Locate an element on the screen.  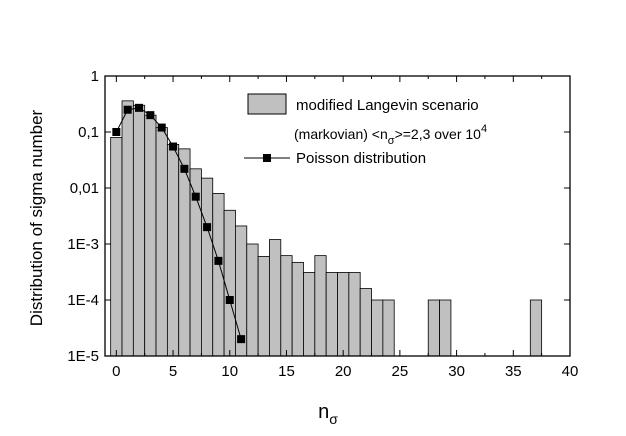
y-tick-label: 0,01 is located at coordinates (84, 188).